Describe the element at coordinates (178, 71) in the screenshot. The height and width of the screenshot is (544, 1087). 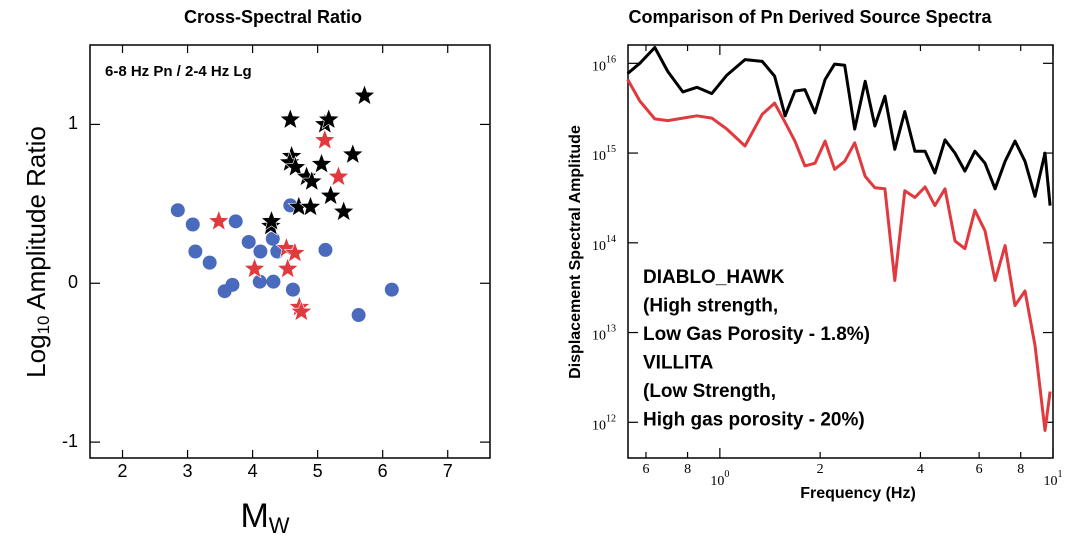
I see `annotation: 6-8 Hz Pn / 2-4 Hz Lg` at that location.